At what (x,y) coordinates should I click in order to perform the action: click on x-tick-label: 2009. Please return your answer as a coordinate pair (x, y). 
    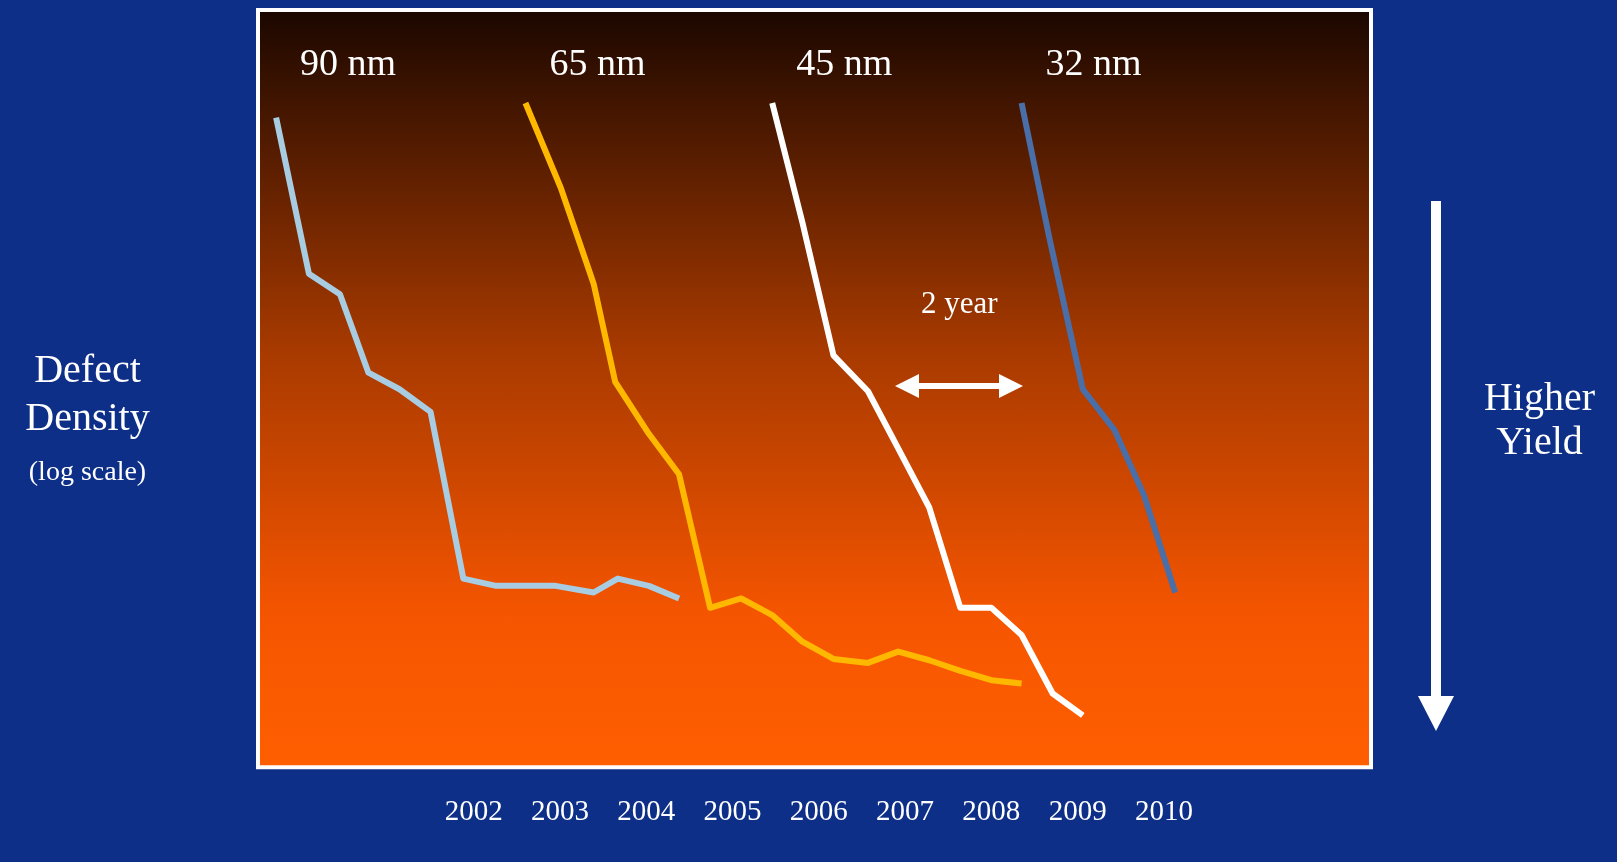
    Looking at the image, I should click on (1077, 810).